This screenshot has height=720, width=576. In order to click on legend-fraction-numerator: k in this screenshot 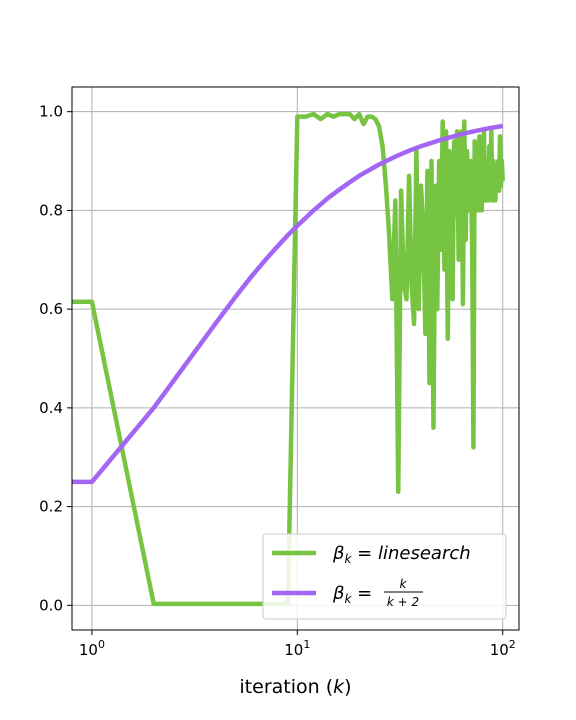, I will do `click(404, 584)`.